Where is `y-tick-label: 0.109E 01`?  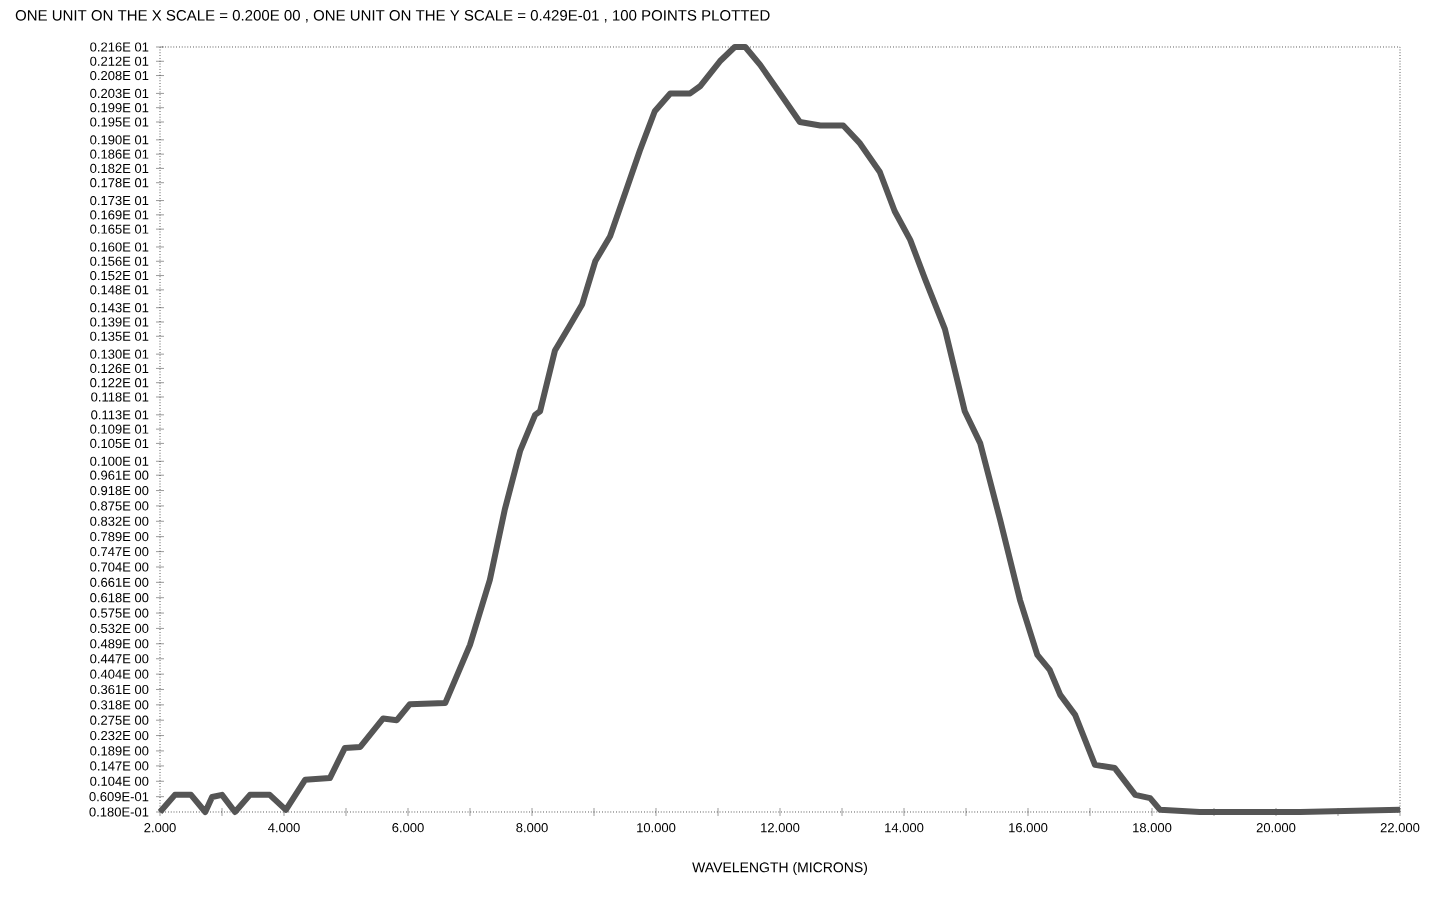
y-tick-label: 0.109E 01 is located at coordinates (119, 429).